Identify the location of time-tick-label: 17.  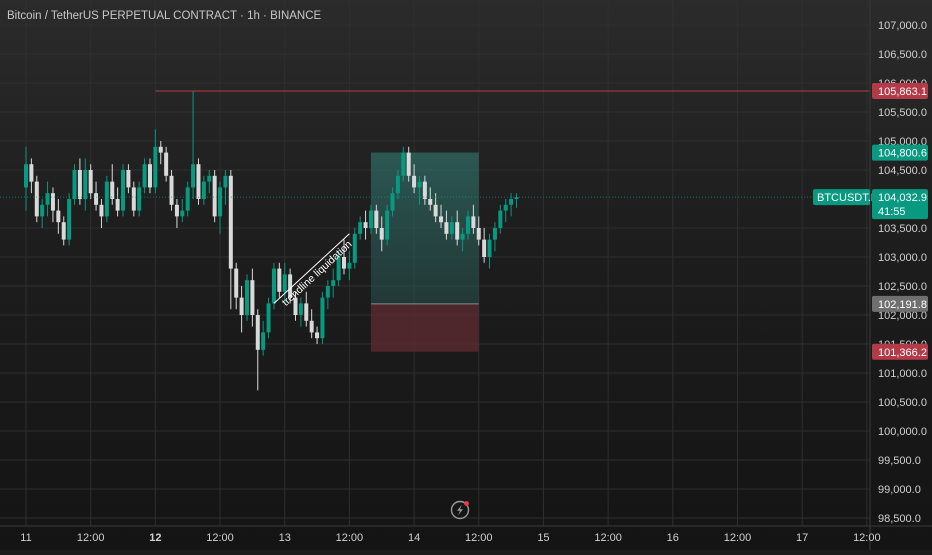
(802, 538).